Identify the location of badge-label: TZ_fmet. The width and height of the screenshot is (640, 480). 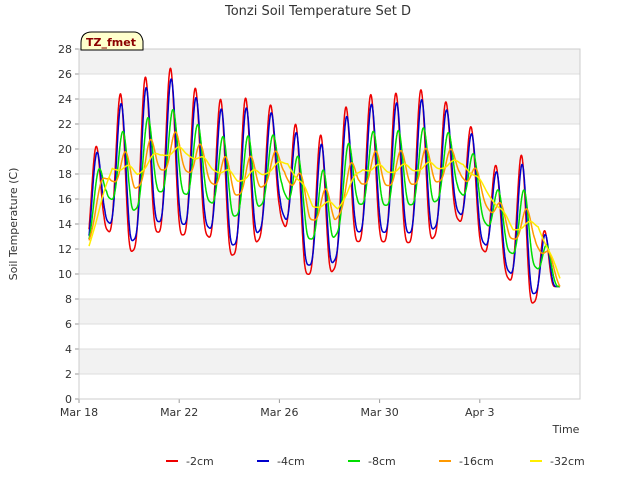
(111, 42).